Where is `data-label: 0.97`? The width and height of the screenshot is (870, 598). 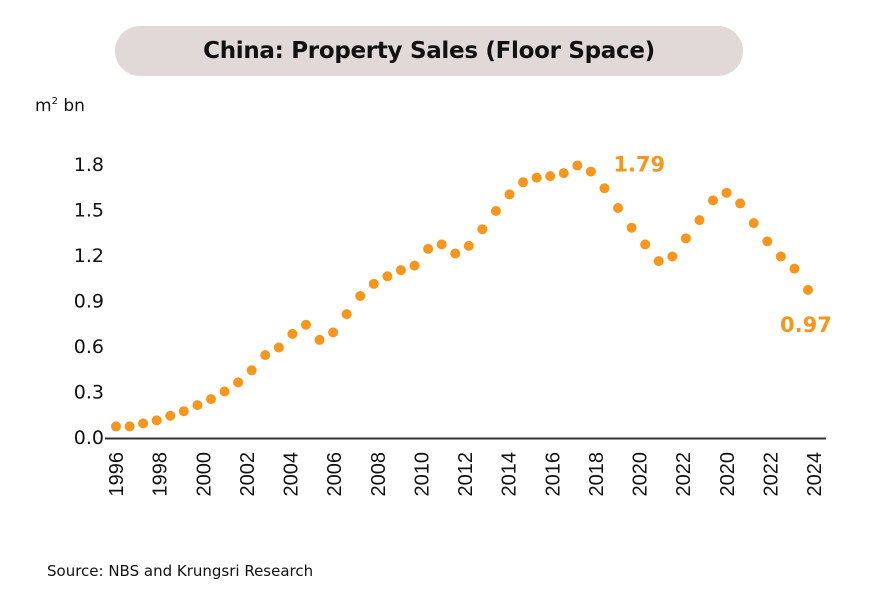 data-label: 0.97 is located at coordinates (806, 325).